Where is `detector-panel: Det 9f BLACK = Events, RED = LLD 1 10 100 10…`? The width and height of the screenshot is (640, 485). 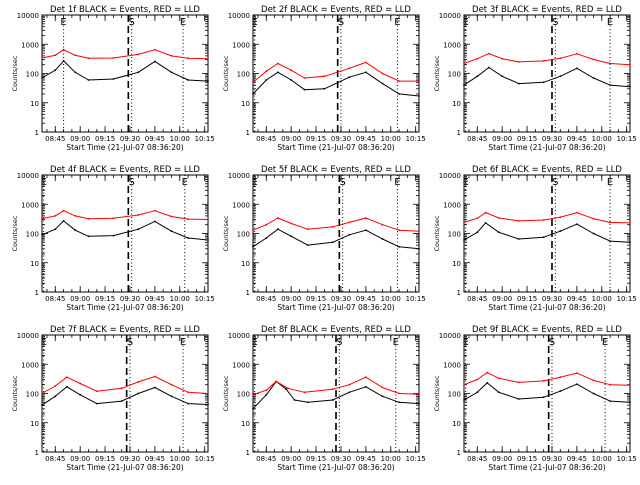 detector-panel: Det 9f BLACK = Events, RED = LLD 1 10 100 10… is located at coordinates (535, 398).